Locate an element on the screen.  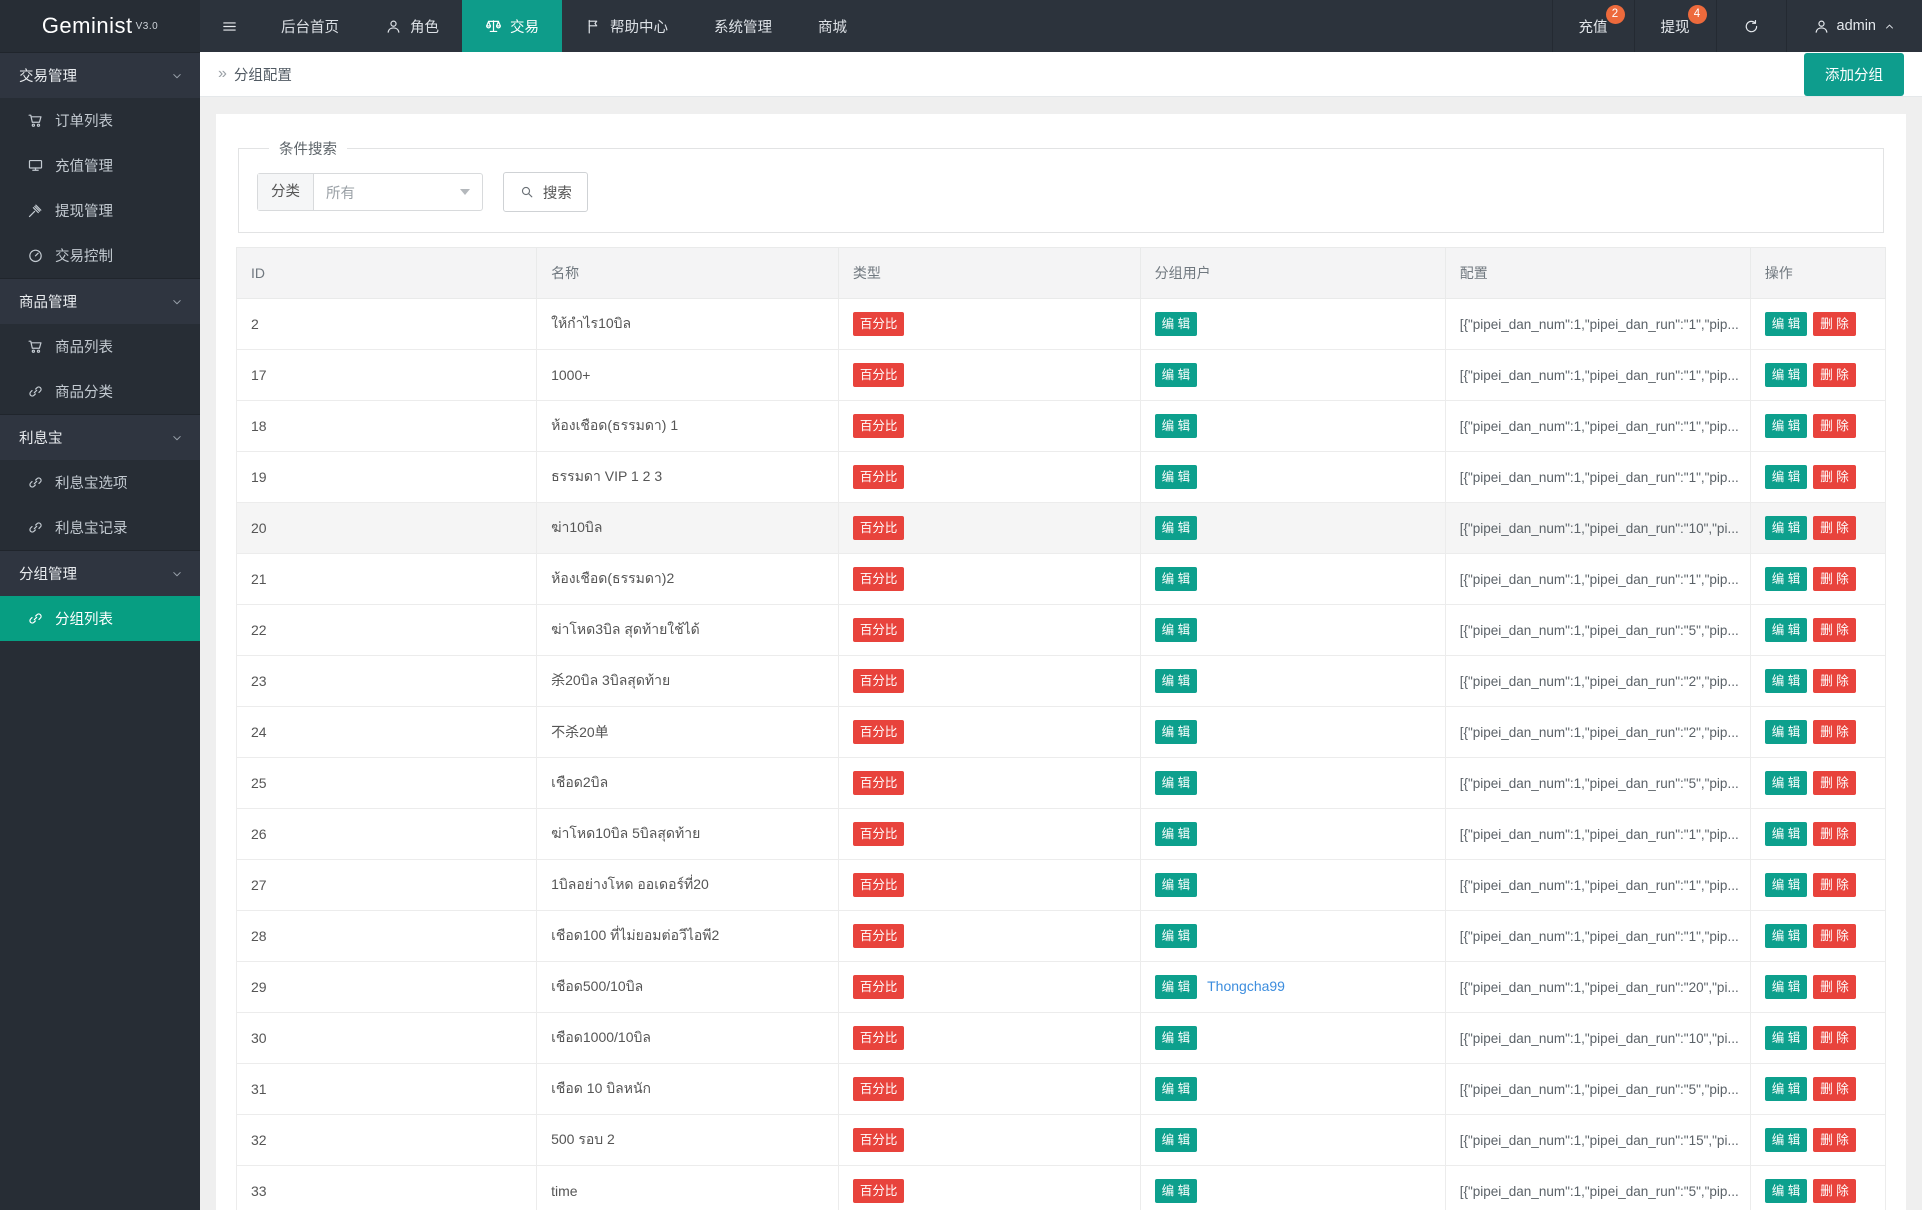
sidebar-section-title: 交易管理 is located at coordinates (100, 75).